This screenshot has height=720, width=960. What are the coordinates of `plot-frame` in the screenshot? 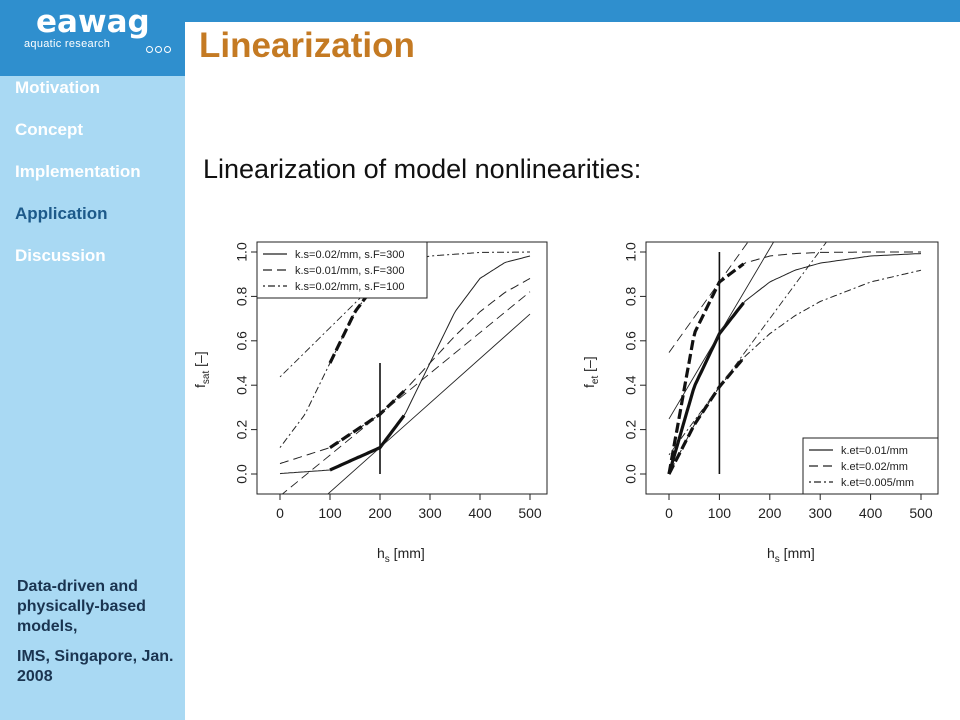 It's located at (792, 368).